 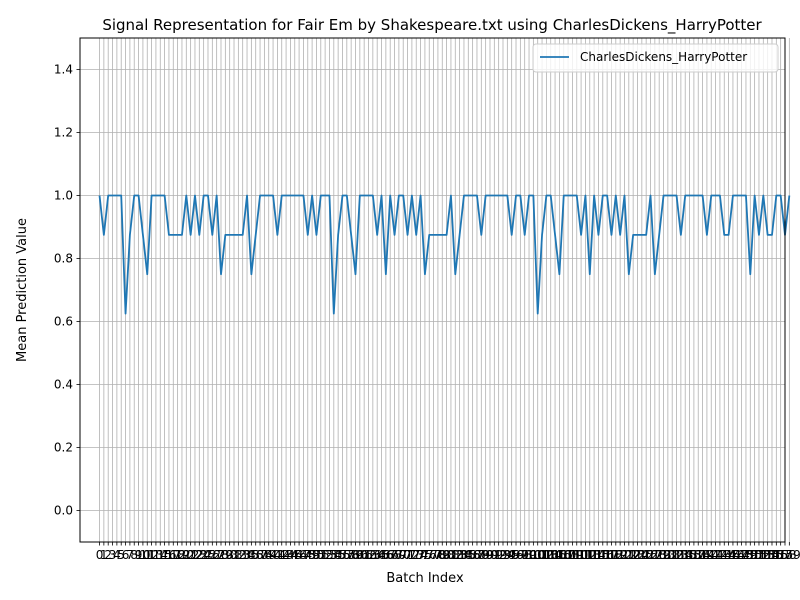 What do you see at coordinates (776, 555) in the screenshot?
I see `x-tick-label: 156` at bounding box center [776, 555].